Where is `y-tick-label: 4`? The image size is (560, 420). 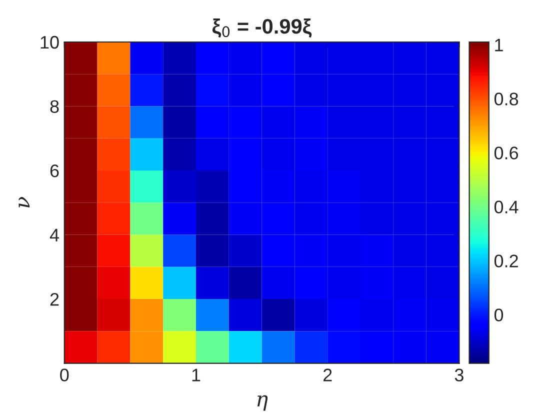
y-tick-label: 4 is located at coordinates (55, 235).